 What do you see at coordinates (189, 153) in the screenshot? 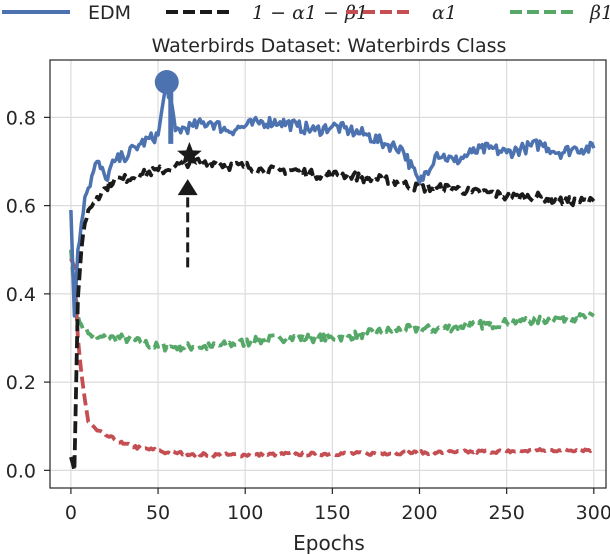
I see `star-marker` at bounding box center [189, 153].